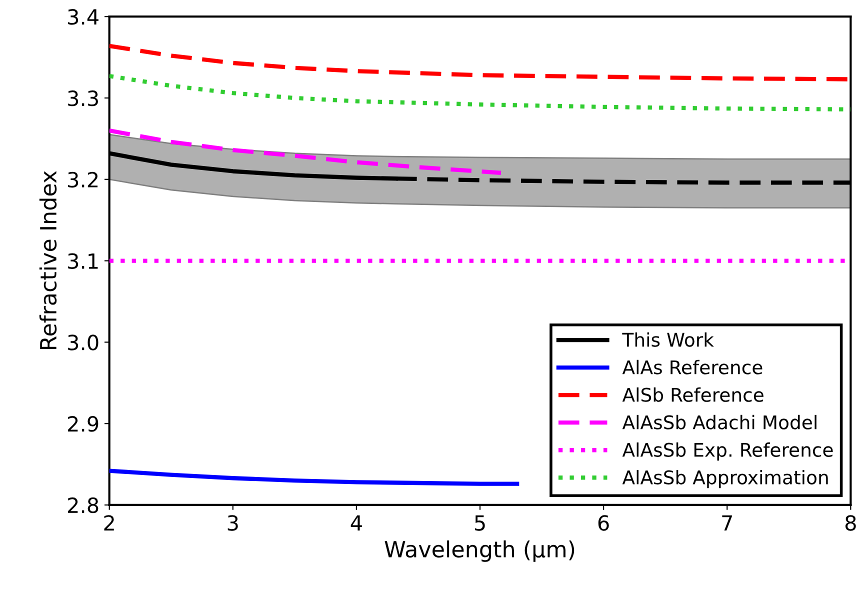 This screenshot has width=861, height=592. I want to click on legend-label: AlAsSb Adachi Model, so click(719, 422).